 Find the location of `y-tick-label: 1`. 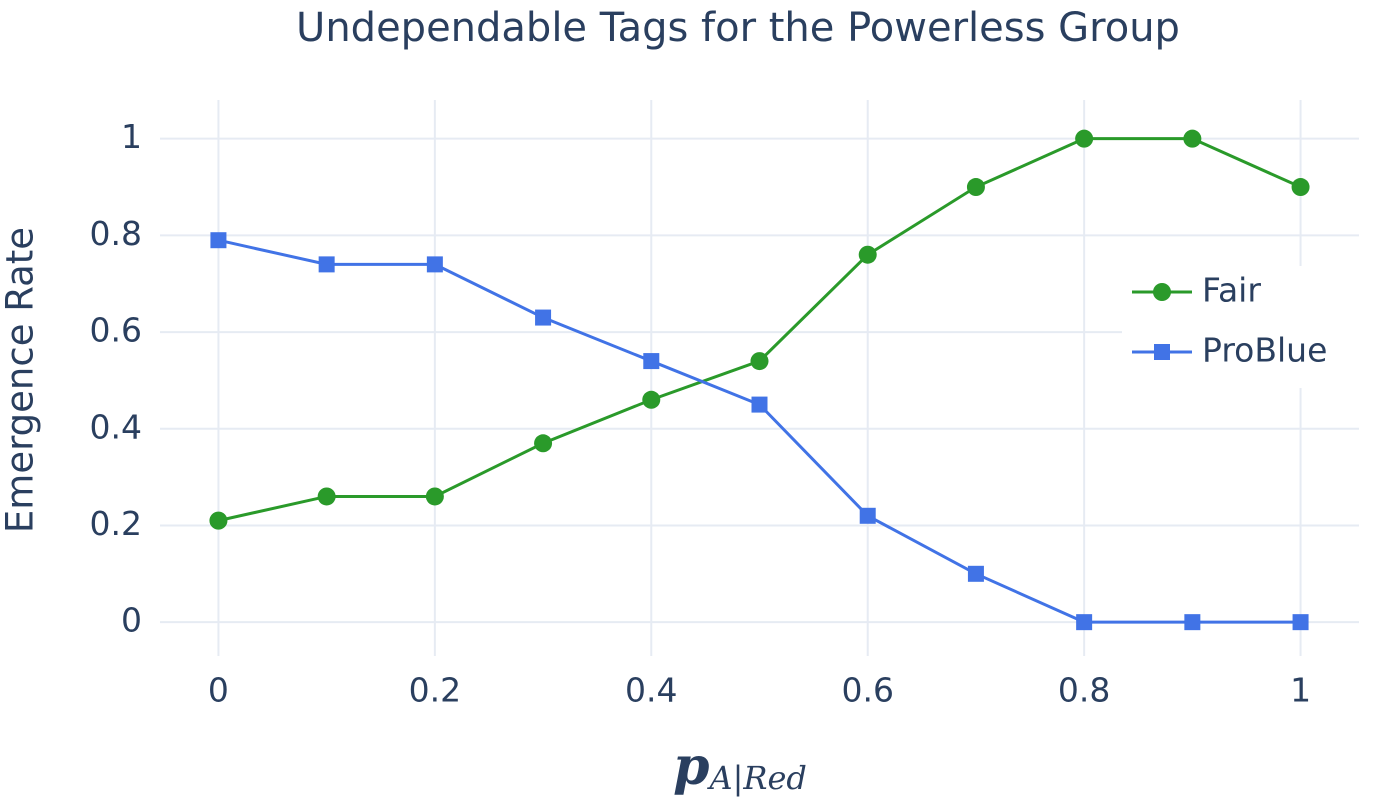

y-tick-label: 1 is located at coordinates (131, 136).